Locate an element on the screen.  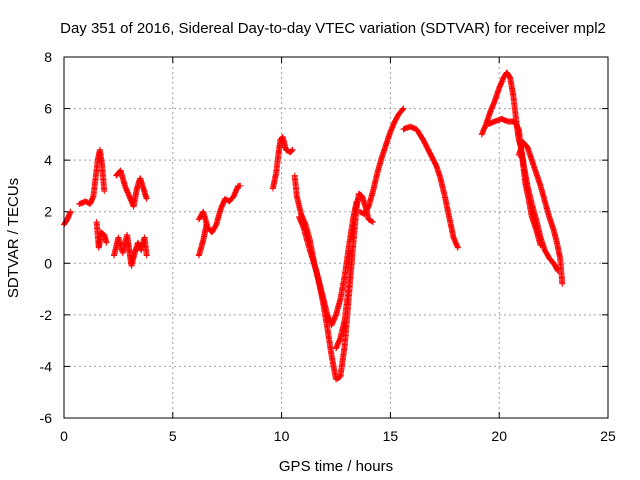
y-tick-labels: -6 -4 -2 0 2 4 6 8 is located at coordinates (46, 237).